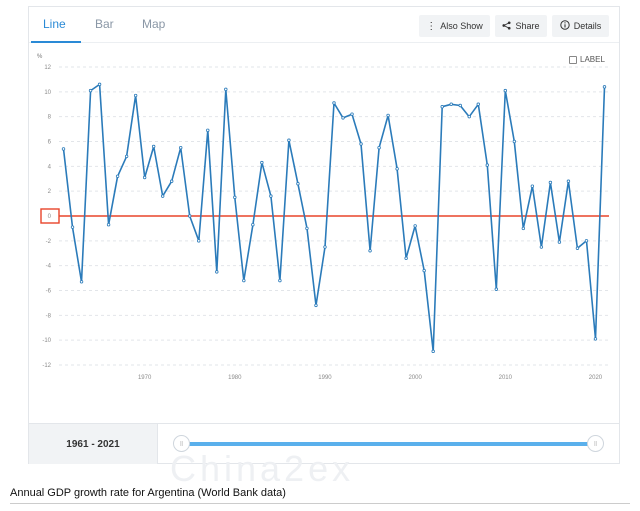 Image resolution: width=640 pixels, height=511 pixels. What do you see at coordinates (49, 292) in the screenshot?
I see `y-tick-label: -6` at bounding box center [49, 292].